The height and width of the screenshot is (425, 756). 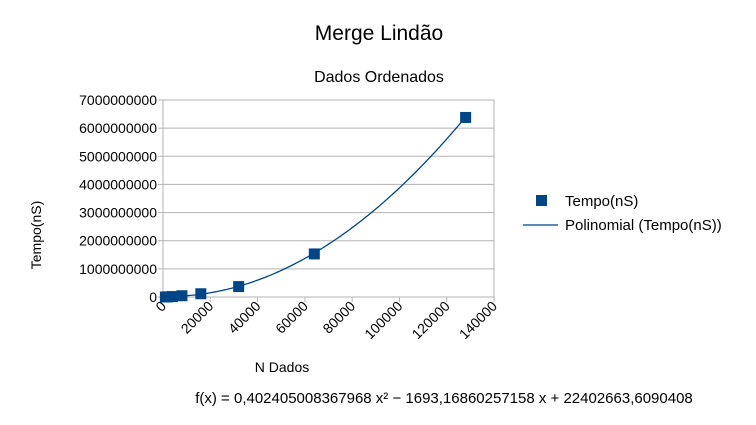 I want to click on x-tick-label: 140000, so click(x=478, y=320).